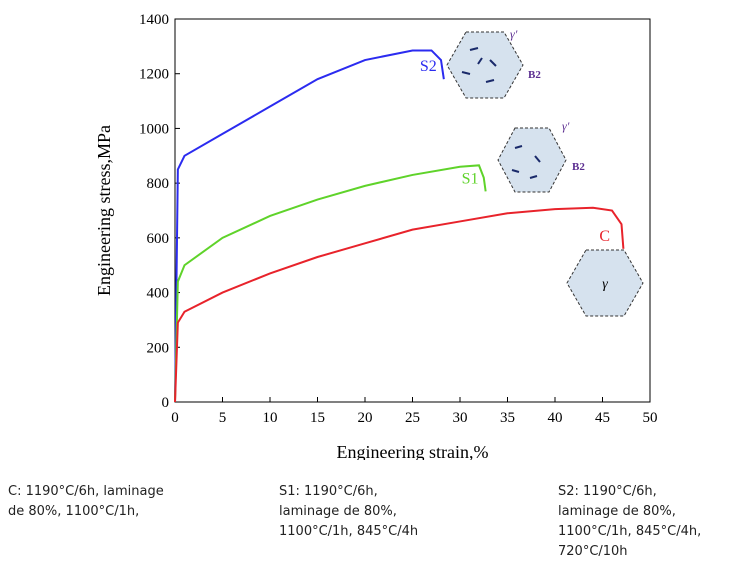 Image resolution: width=736 pixels, height=574 pixels. Describe the element at coordinates (412, 418) in the screenshot. I see `x-tick-label: 25` at that location.